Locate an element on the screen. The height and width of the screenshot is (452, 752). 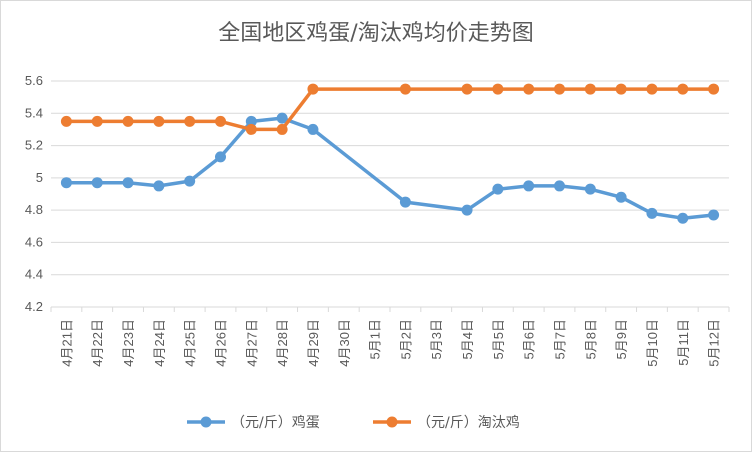
y-tick-label: 4.6 is located at coordinates (34, 241).